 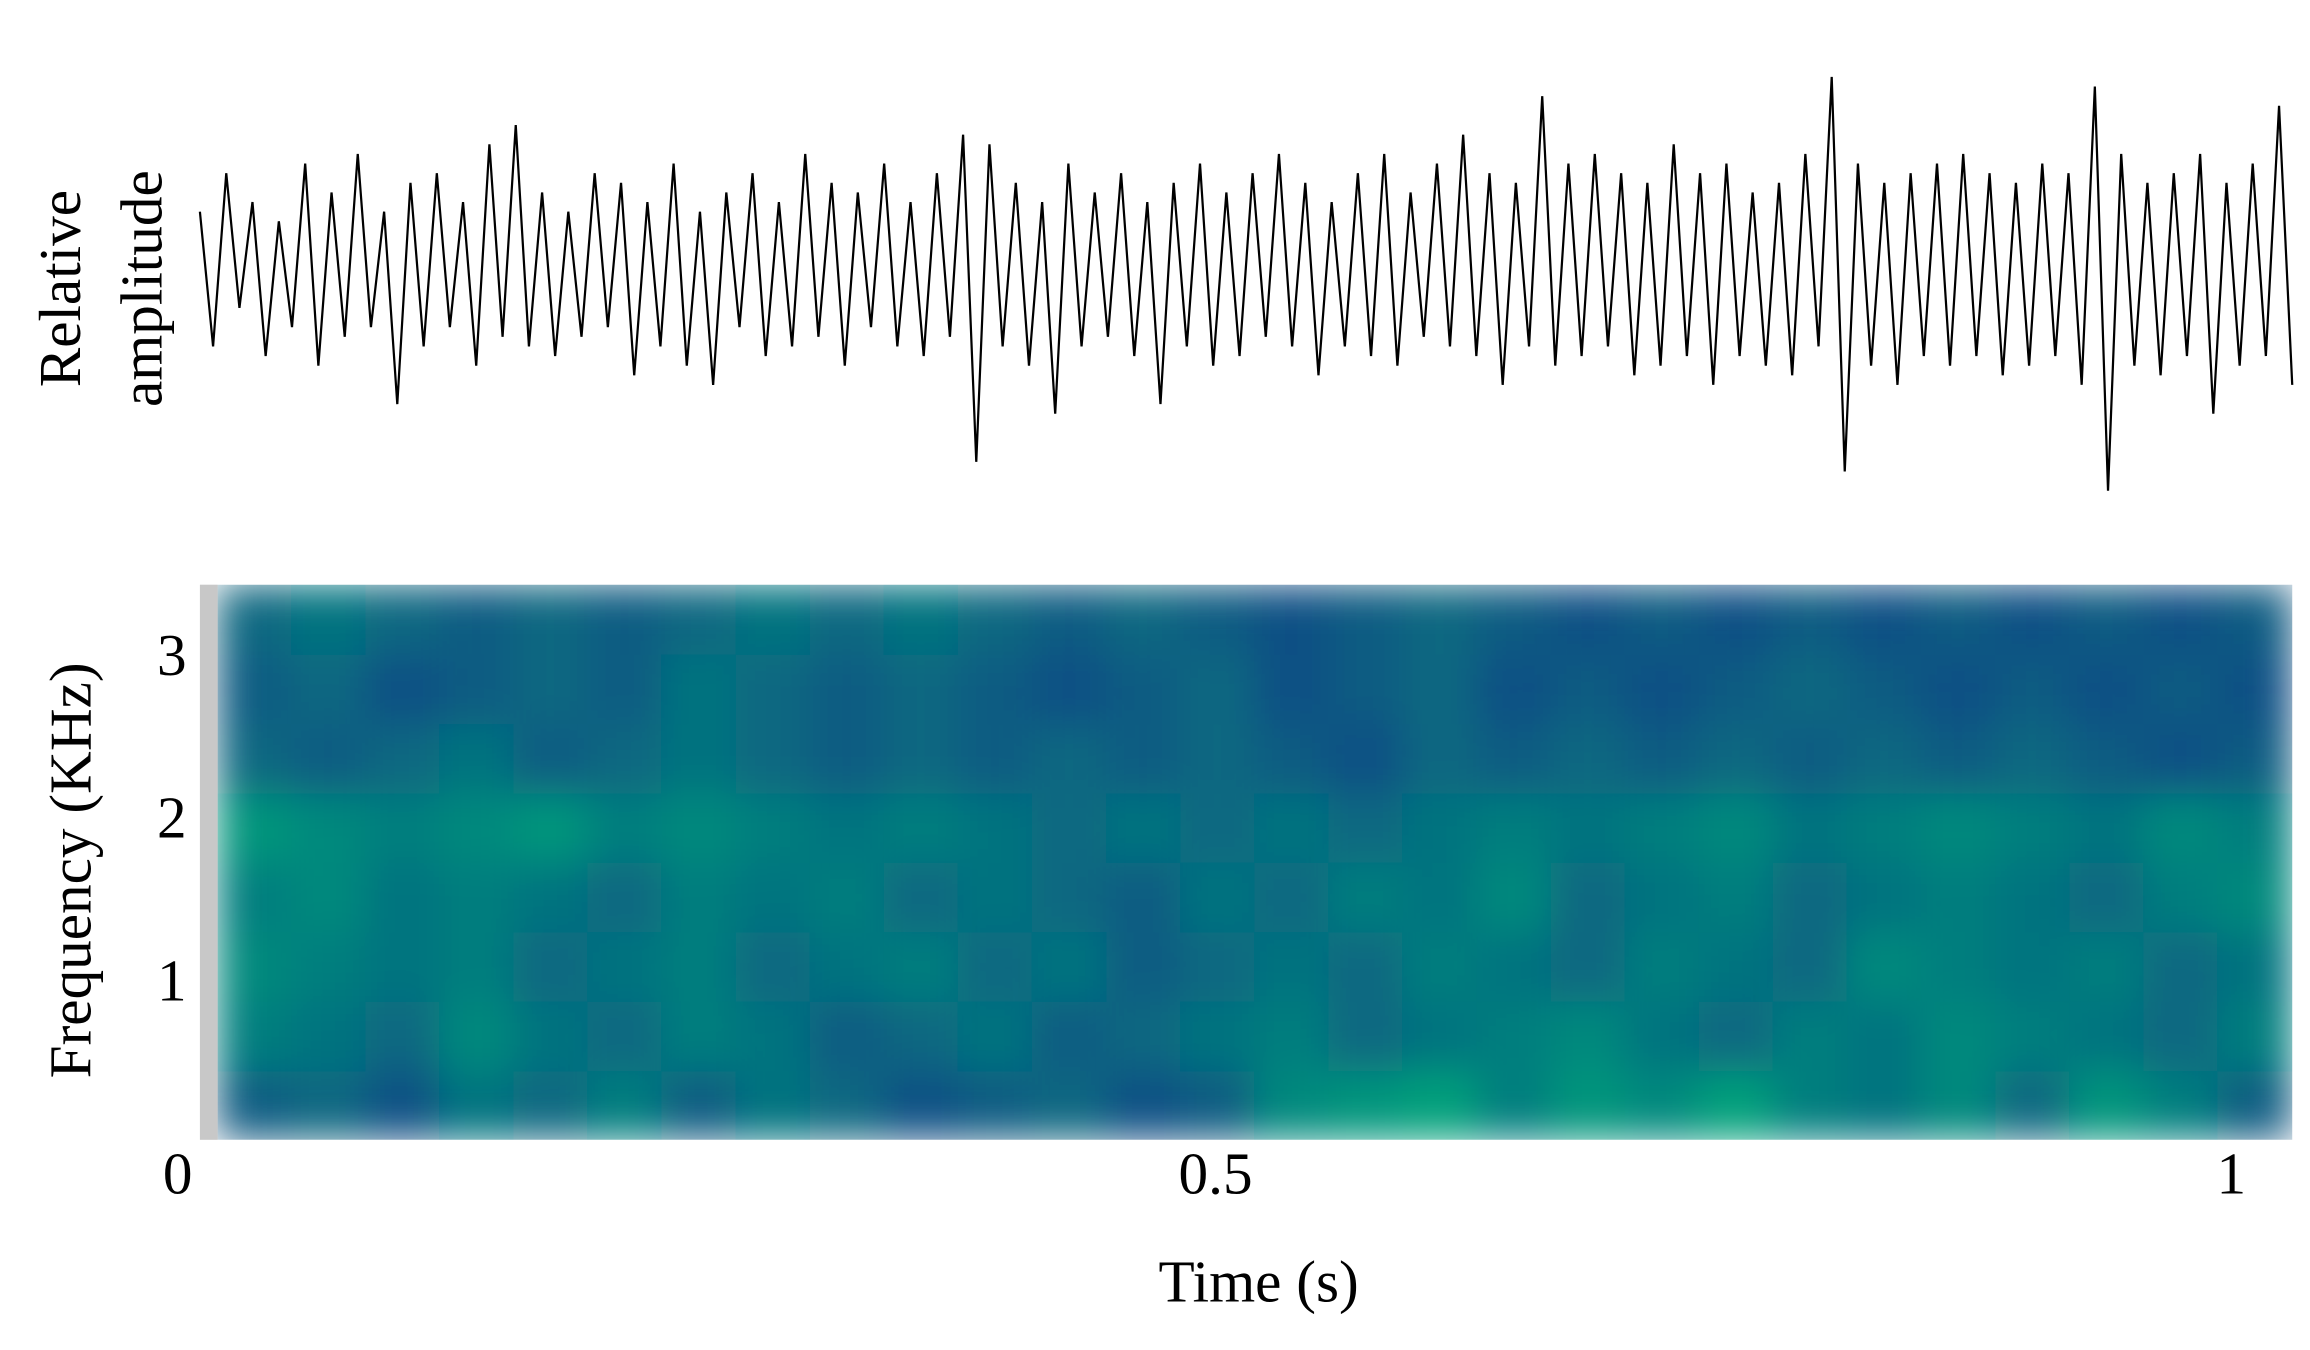 I want to click on y-label: Frequency (KHz), so click(x=71, y=870).